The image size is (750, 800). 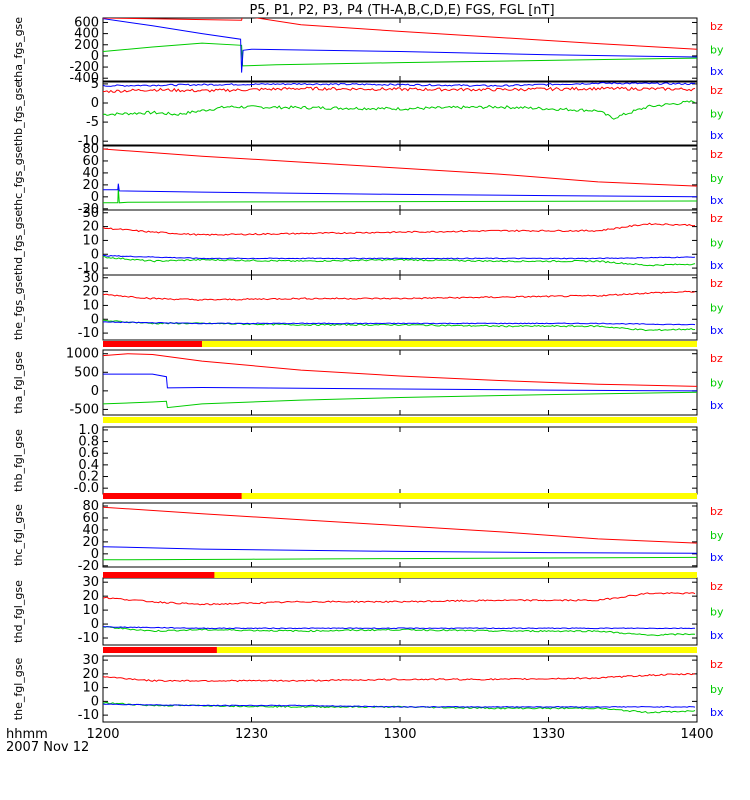 I want to click on y-tick-label: 1000, so click(x=82, y=354).